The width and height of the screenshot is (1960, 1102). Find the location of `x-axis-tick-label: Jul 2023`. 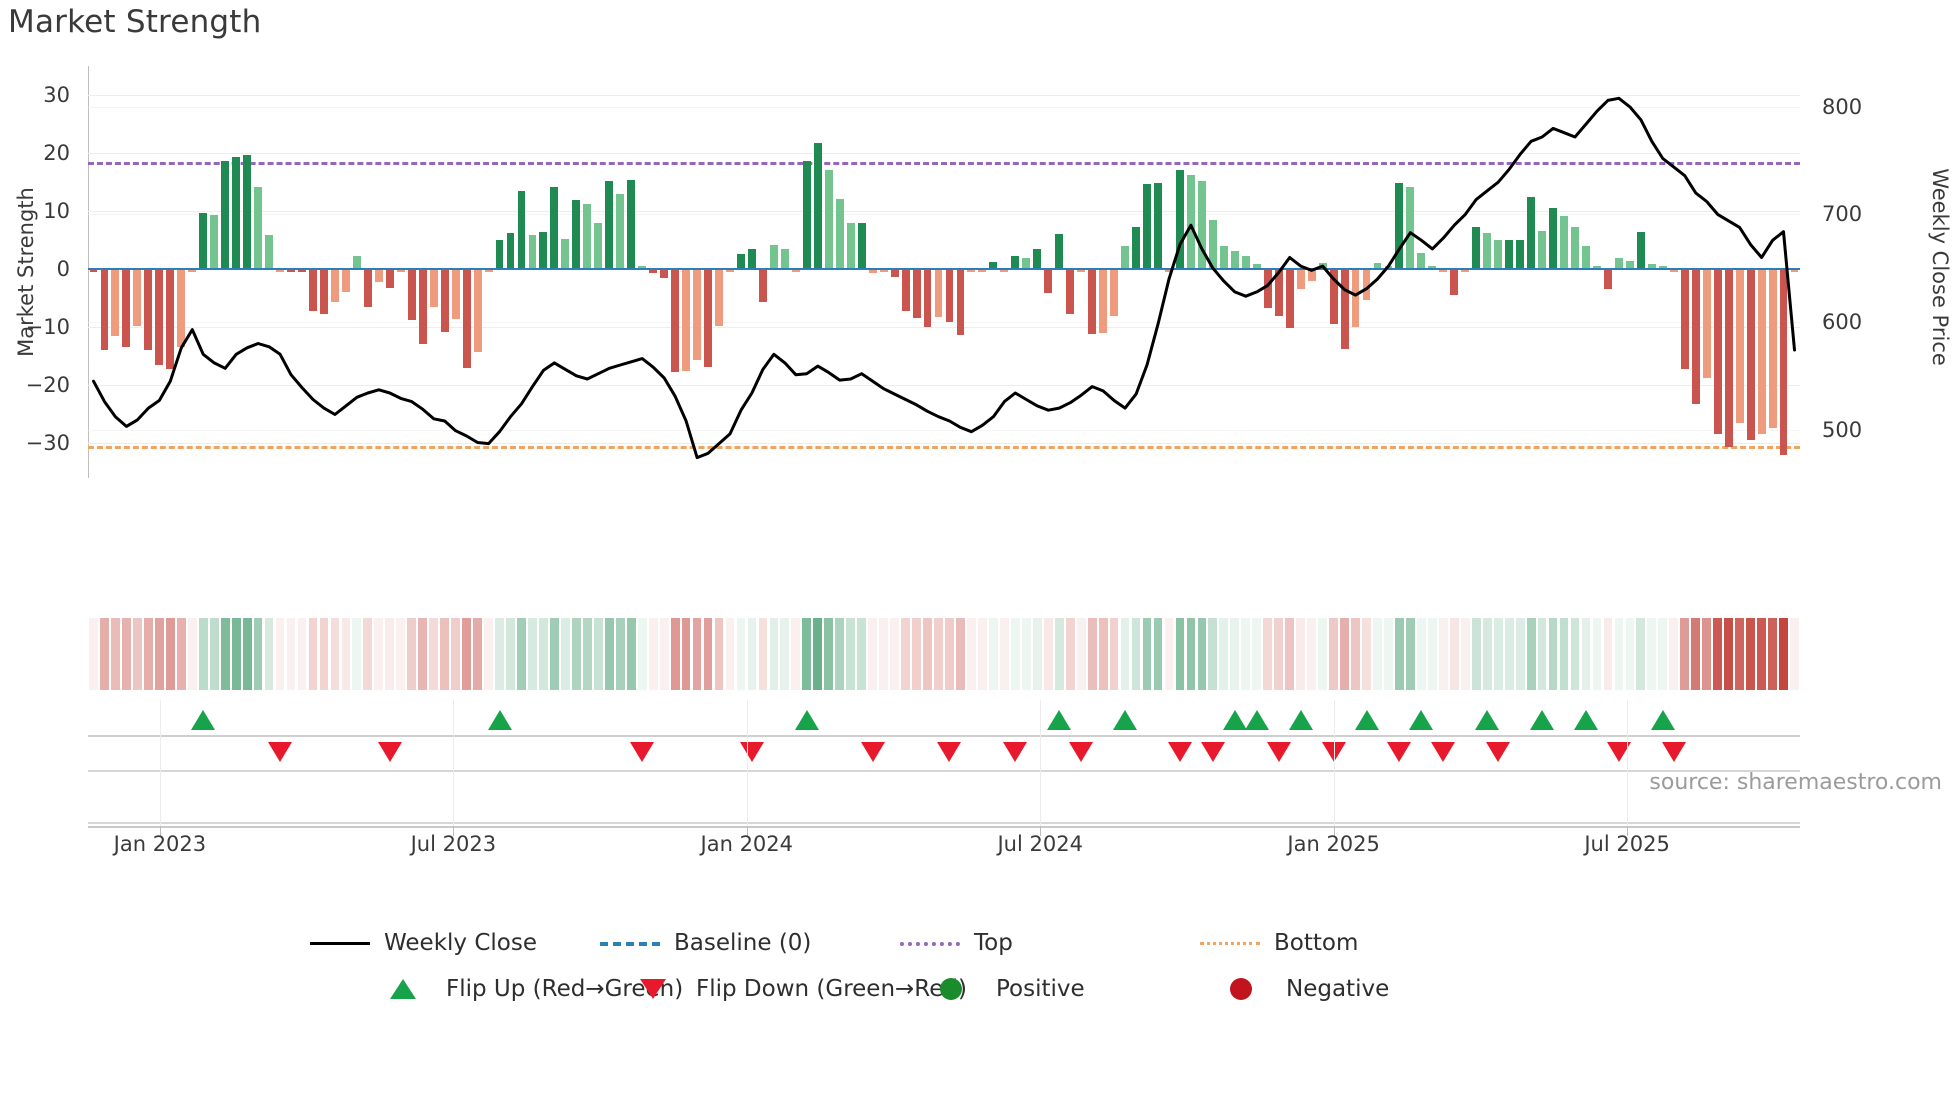

x-axis-tick-label: Jul 2023 is located at coordinates (453, 844).